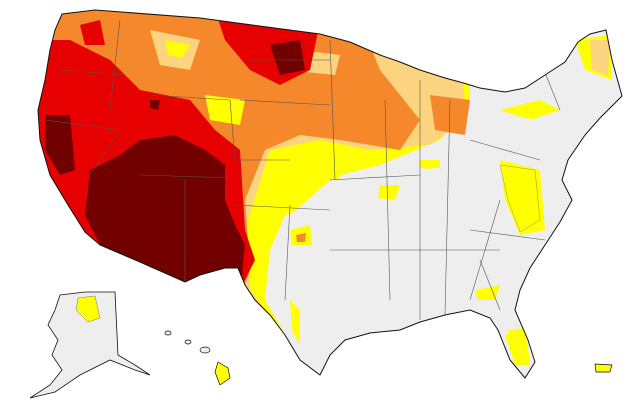  I want to click on hawaii, so click(197, 358).